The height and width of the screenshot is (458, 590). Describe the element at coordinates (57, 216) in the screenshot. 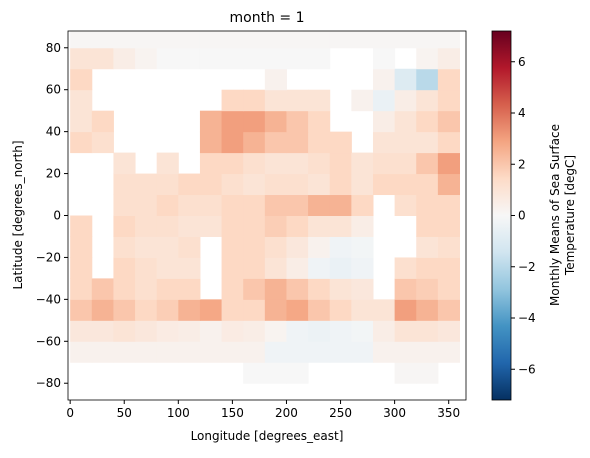

I see `y-tick-label: 0` at that location.